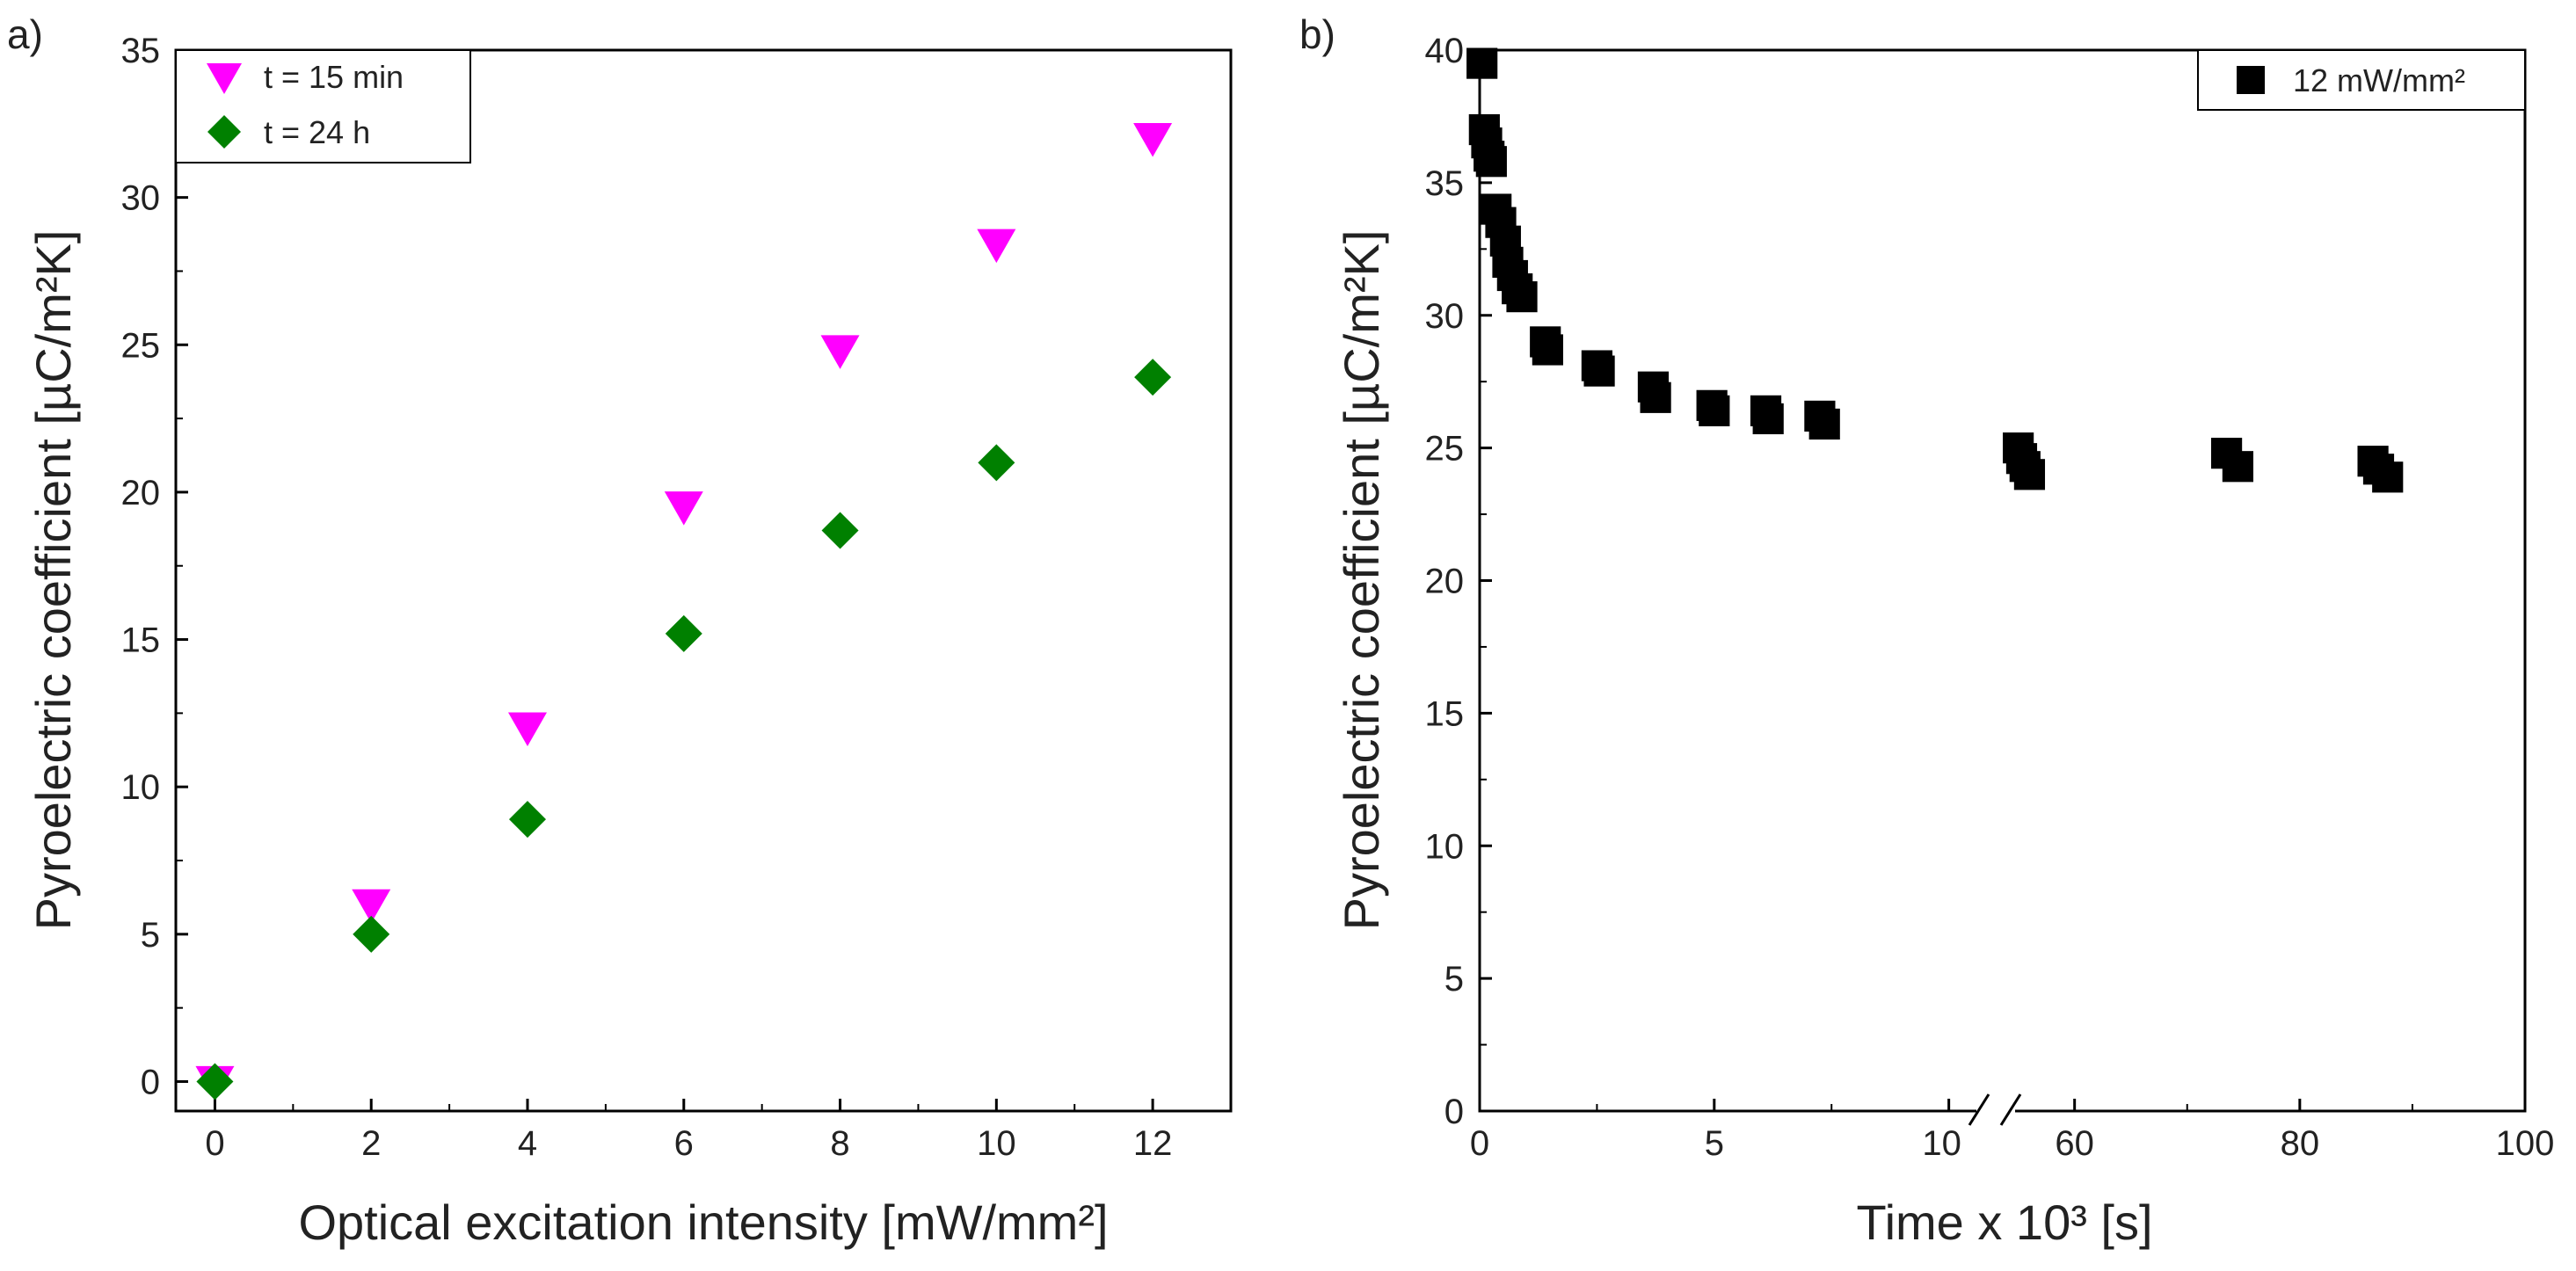 The image size is (2576, 1271). What do you see at coordinates (2525, 1143) in the screenshot?
I see `b-x-tick-label-100: 100` at bounding box center [2525, 1143].